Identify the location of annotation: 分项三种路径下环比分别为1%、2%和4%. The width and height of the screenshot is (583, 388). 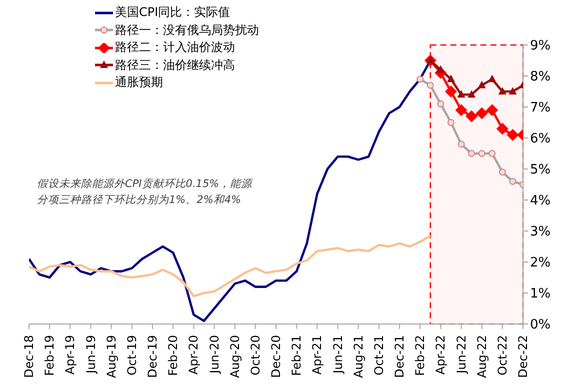
(139, 200).